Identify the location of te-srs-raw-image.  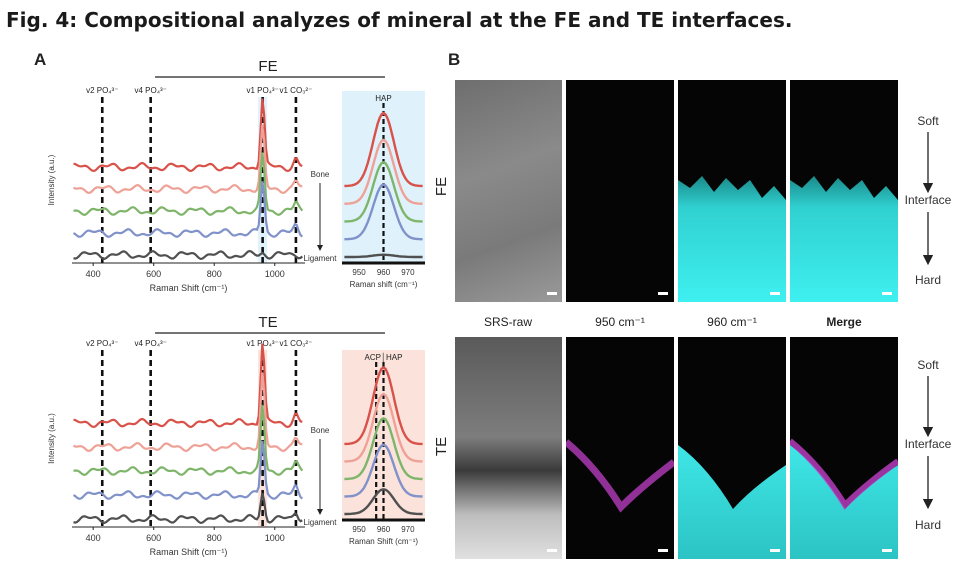
(508, 448).